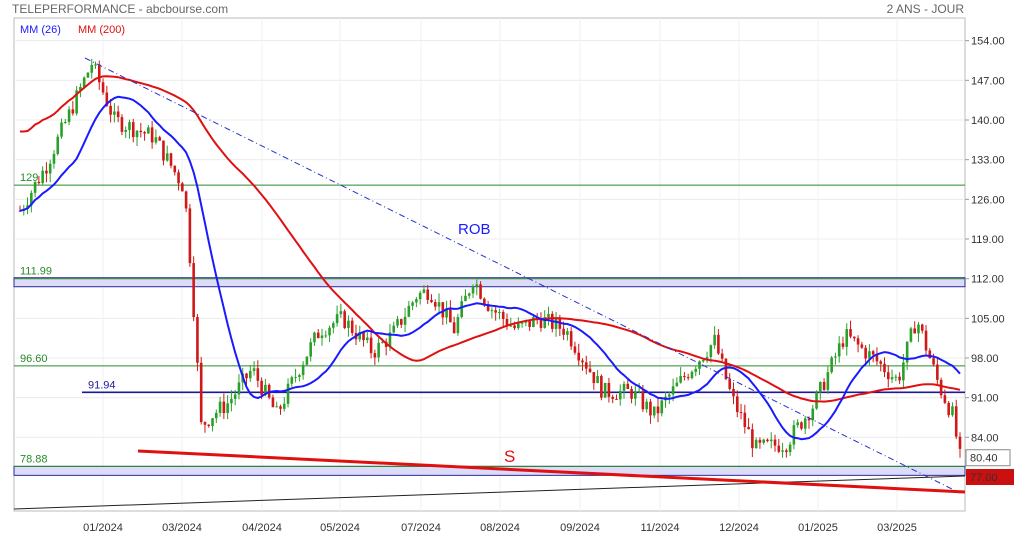 Image resolution: width=1014 pixels, height=538 pixels. I want to click on x-tick-label: 04/2024, so click(262, 528).